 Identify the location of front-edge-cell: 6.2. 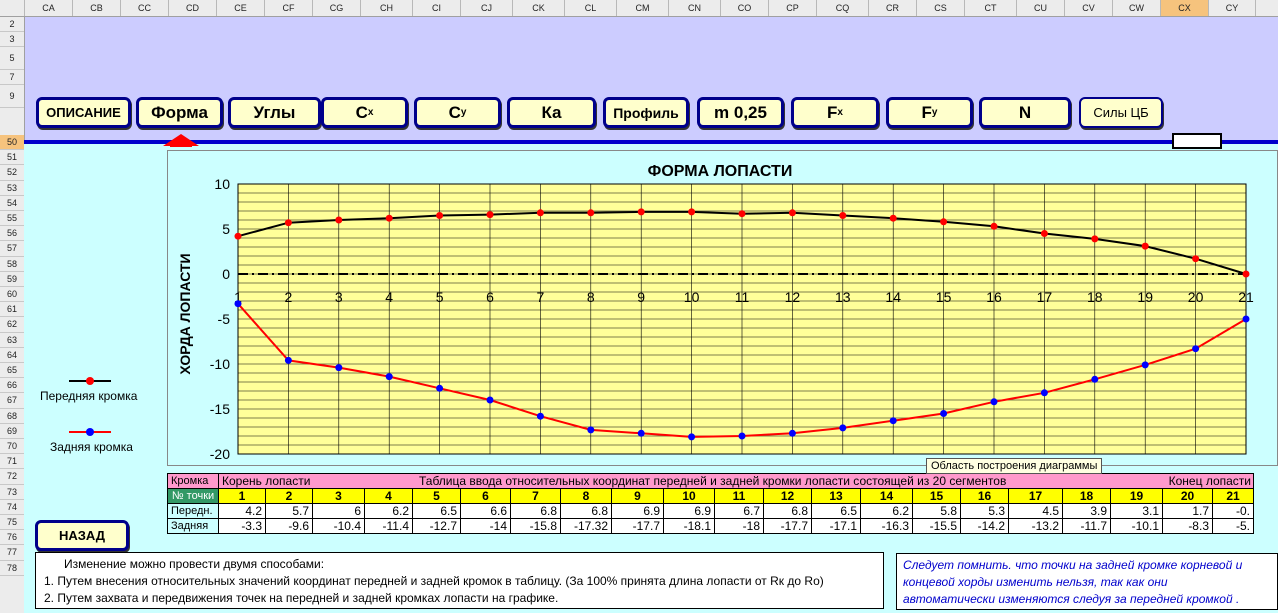
(886, 511).